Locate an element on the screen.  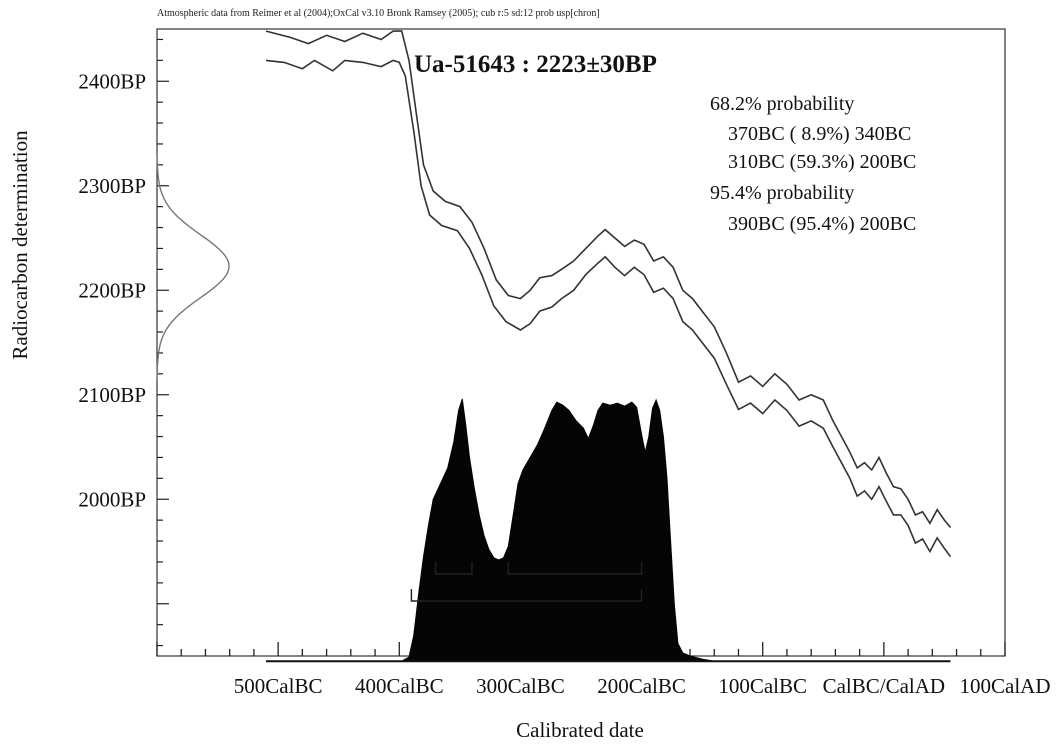
x-tick-label: 100CalBC is located at coordinates (762, 686).